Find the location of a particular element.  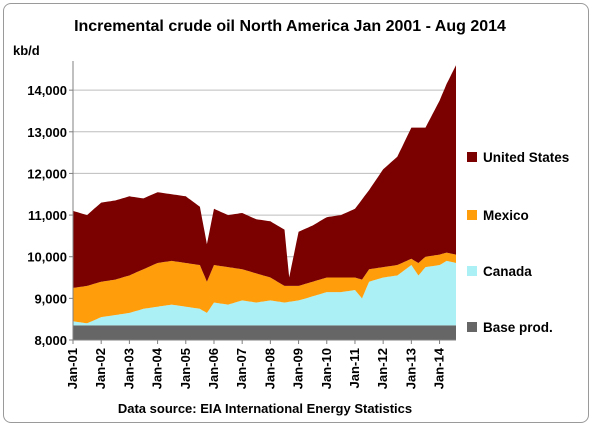

y-tick-label: 9,000 is located at coordinates (50, 298).